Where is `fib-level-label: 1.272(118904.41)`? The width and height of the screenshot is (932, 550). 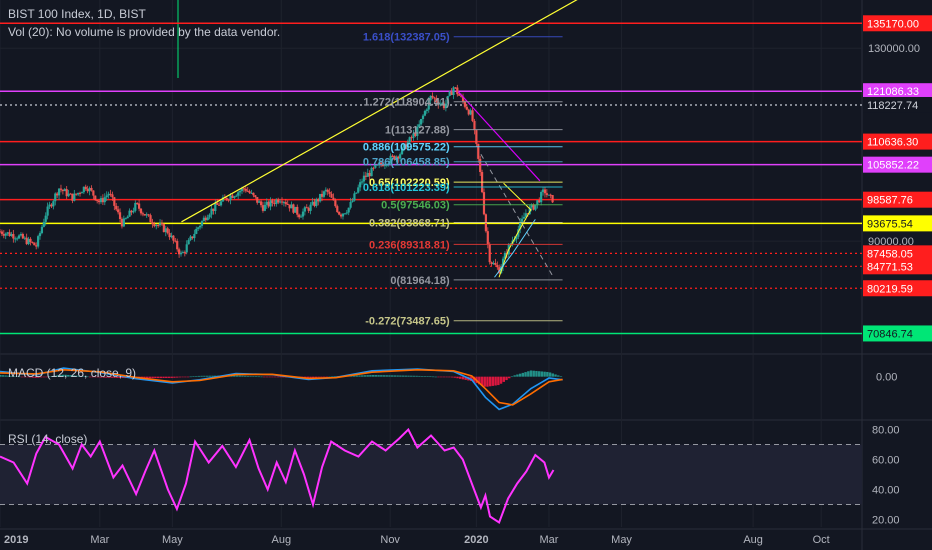 fib-level-label: 1.272(118904.41) is located at coordinates (406, 103).